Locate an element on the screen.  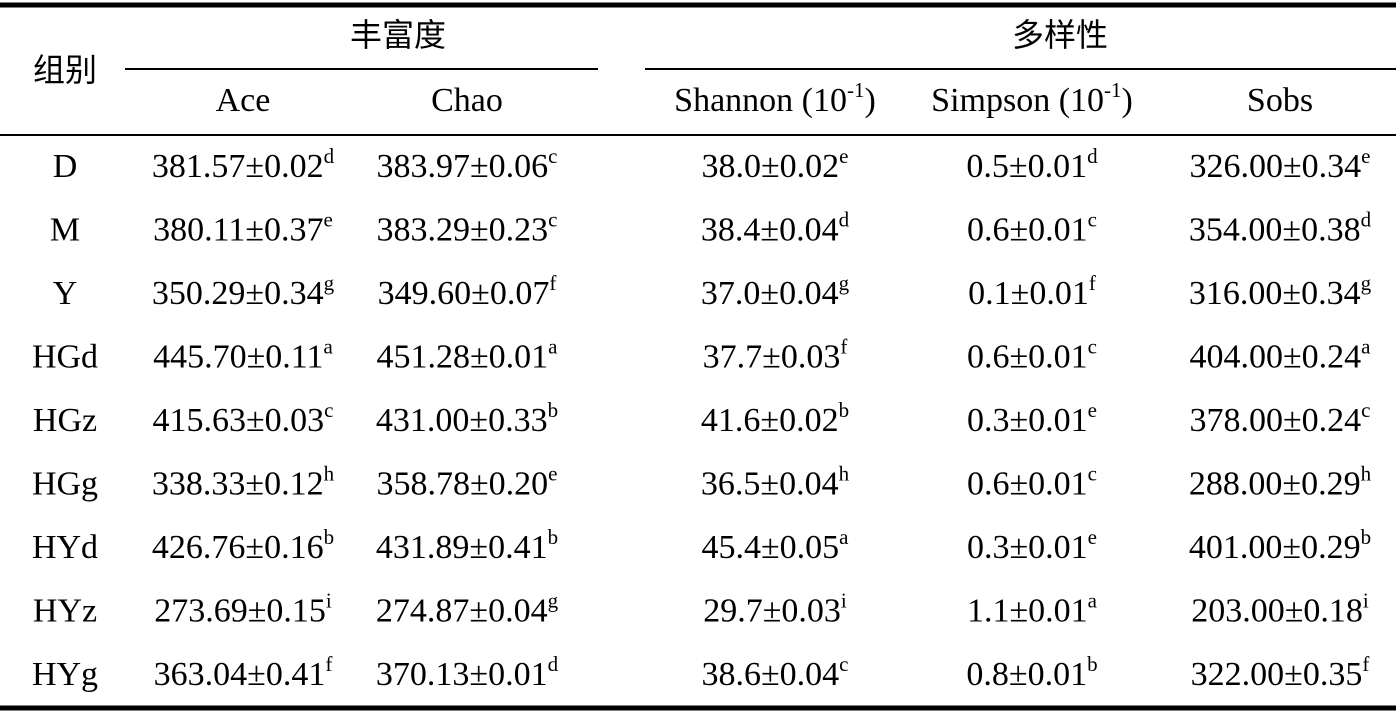
cell-text: 322.00±0.35 is located at coordinates (1277, 674).